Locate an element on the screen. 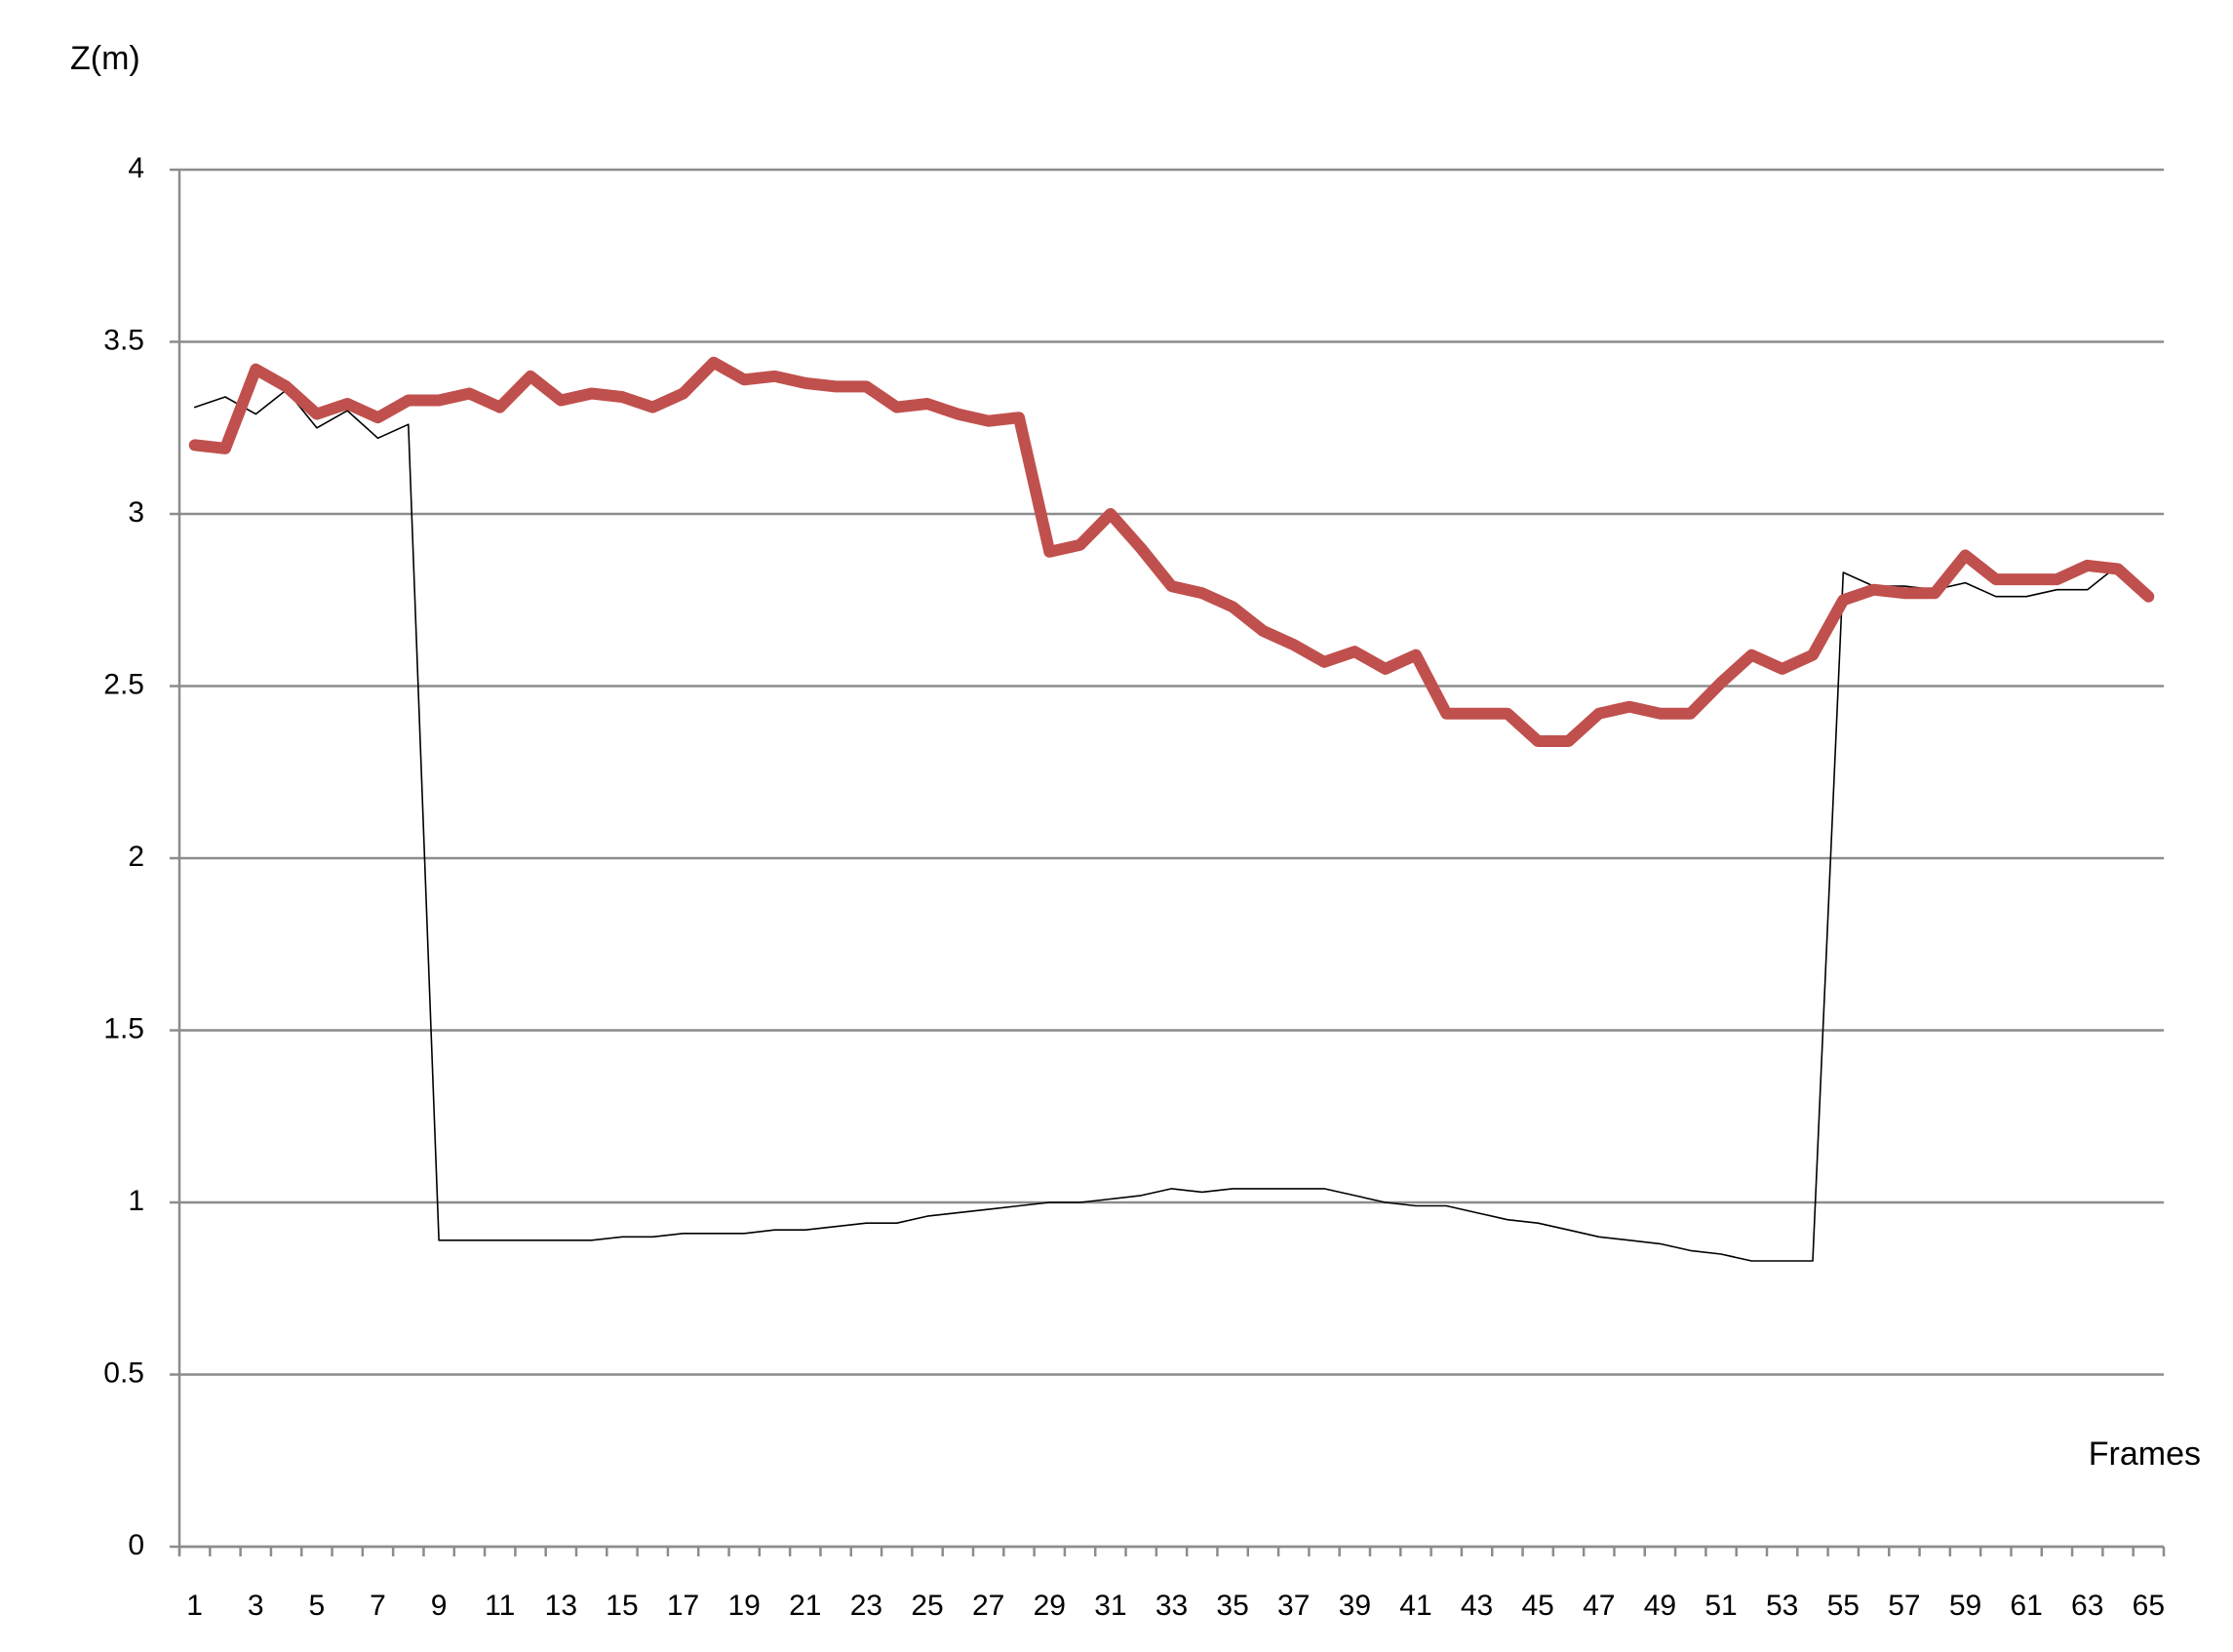 The width and height of the screenshot is (2233, 1652). y-axis-label: Z(m) is located at coordinates (105, 58).